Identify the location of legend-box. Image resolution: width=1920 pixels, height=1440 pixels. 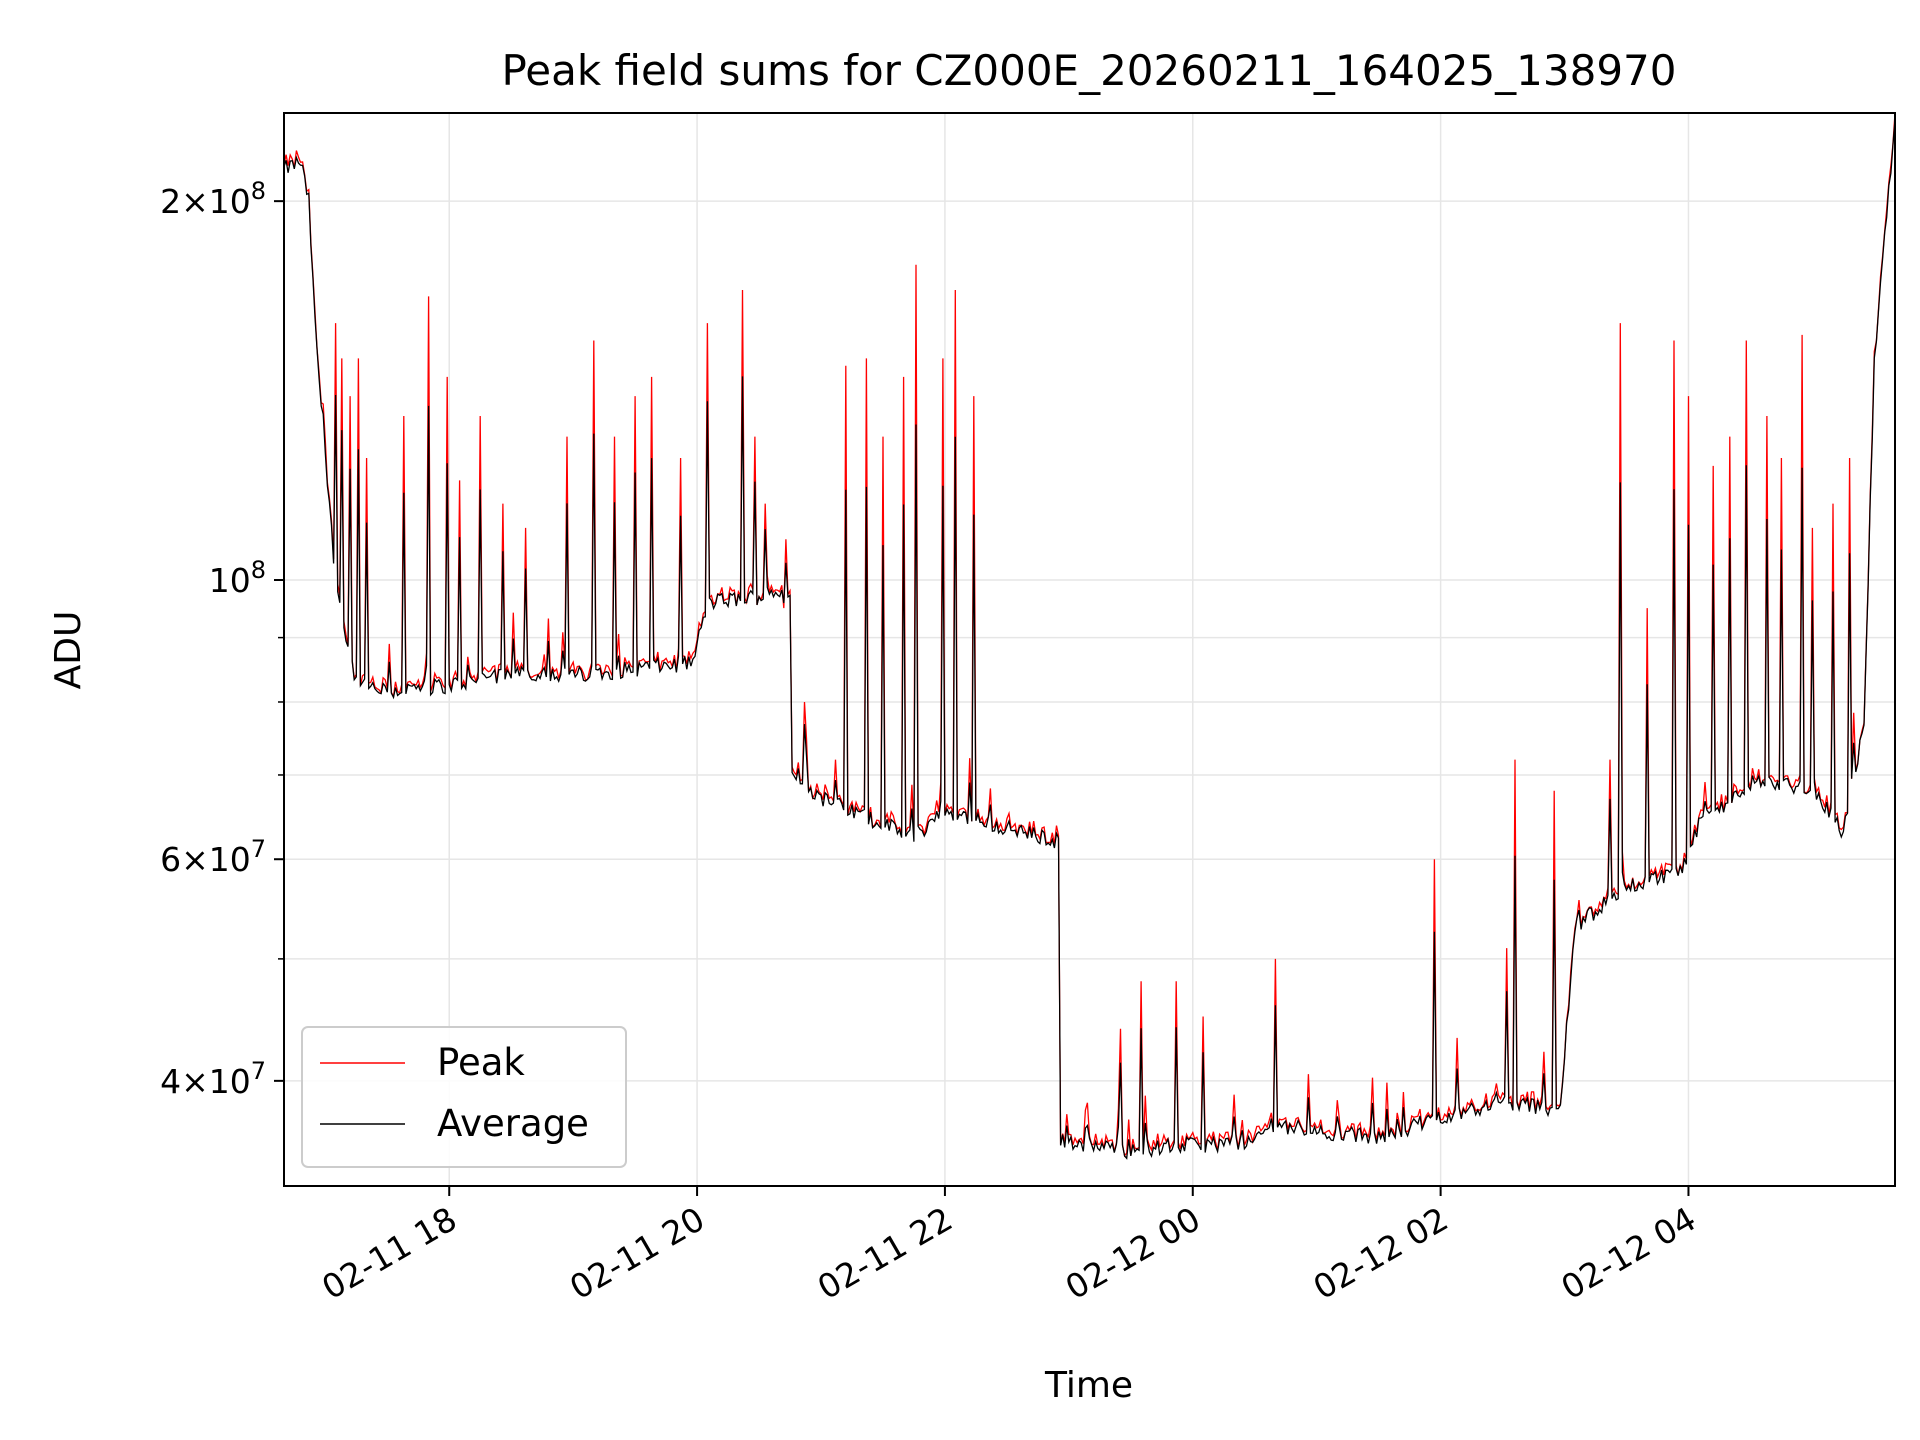
(464, 1097).